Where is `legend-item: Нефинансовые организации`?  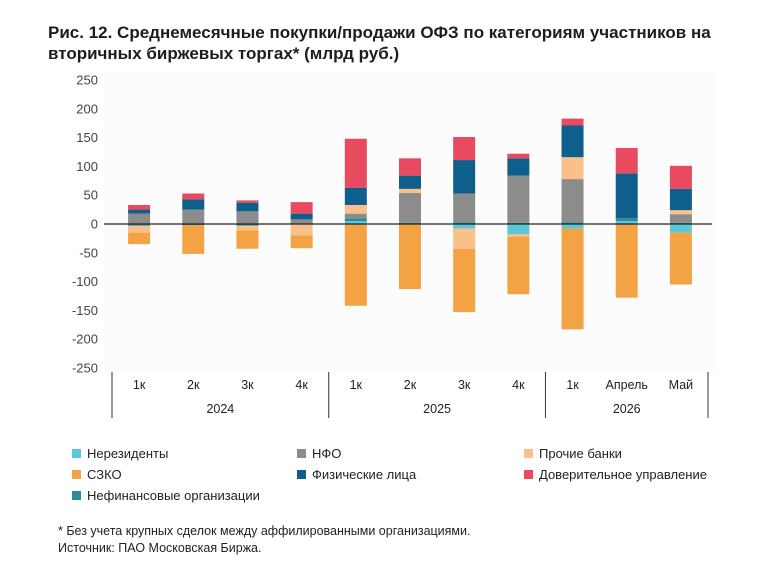
legend-item: Нефинансовые организации is located at coordinates (166, 495).